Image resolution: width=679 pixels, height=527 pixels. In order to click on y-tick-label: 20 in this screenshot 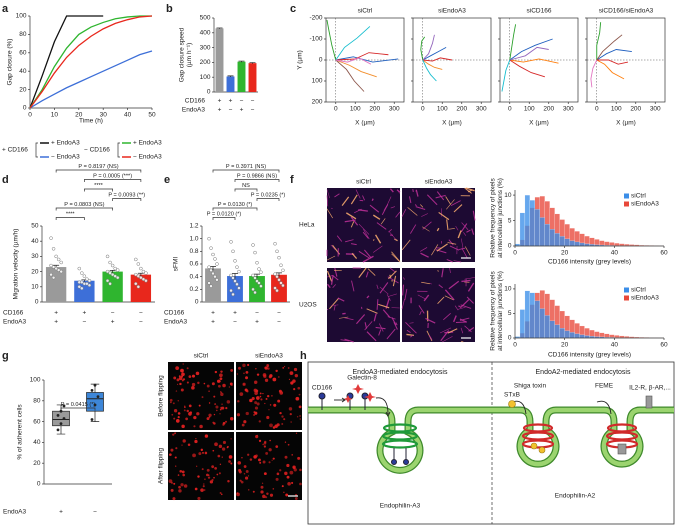, I will do `click(37, 463)`.